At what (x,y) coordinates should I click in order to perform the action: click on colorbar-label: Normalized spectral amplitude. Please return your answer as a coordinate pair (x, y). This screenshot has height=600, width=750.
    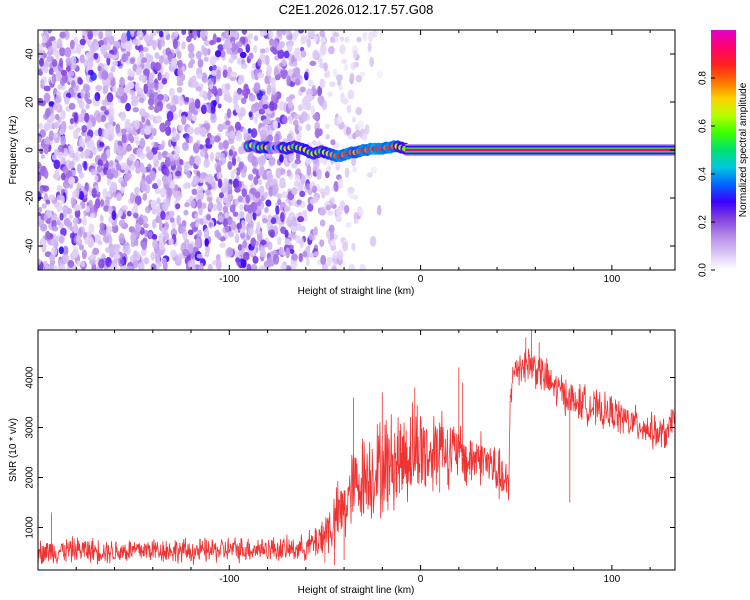
    Looking at the image, I should click on (743, 149).